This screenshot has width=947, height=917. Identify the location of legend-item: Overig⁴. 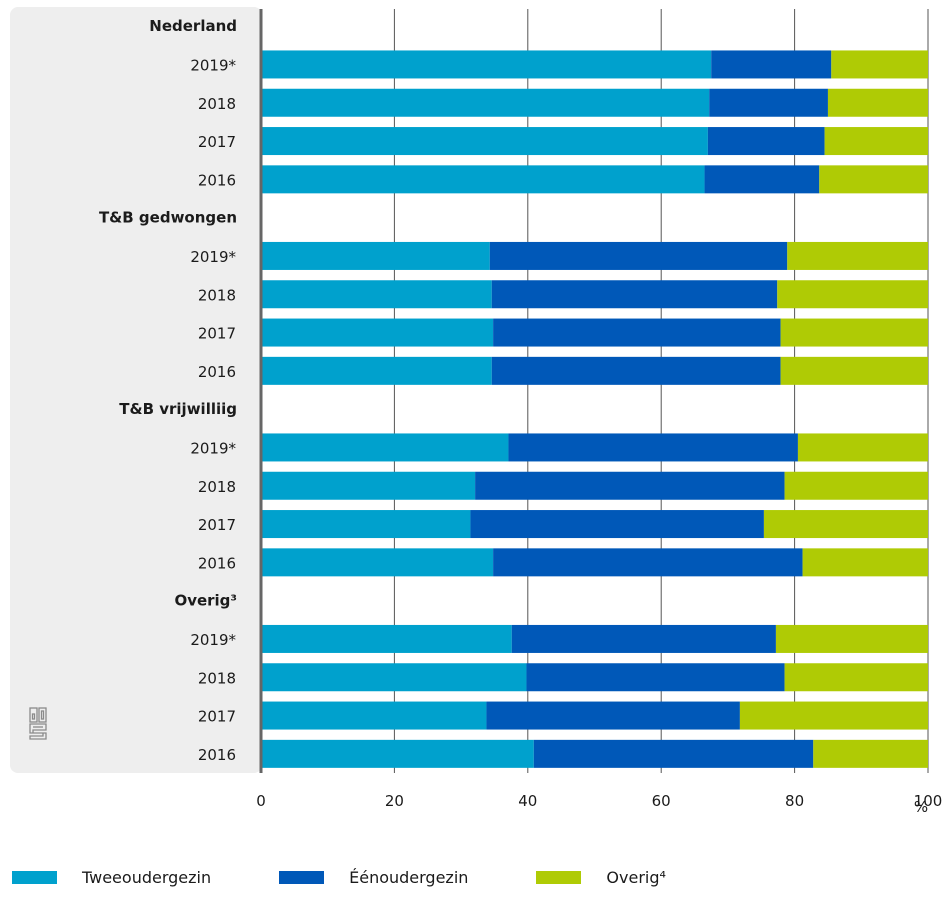
(601, 877).